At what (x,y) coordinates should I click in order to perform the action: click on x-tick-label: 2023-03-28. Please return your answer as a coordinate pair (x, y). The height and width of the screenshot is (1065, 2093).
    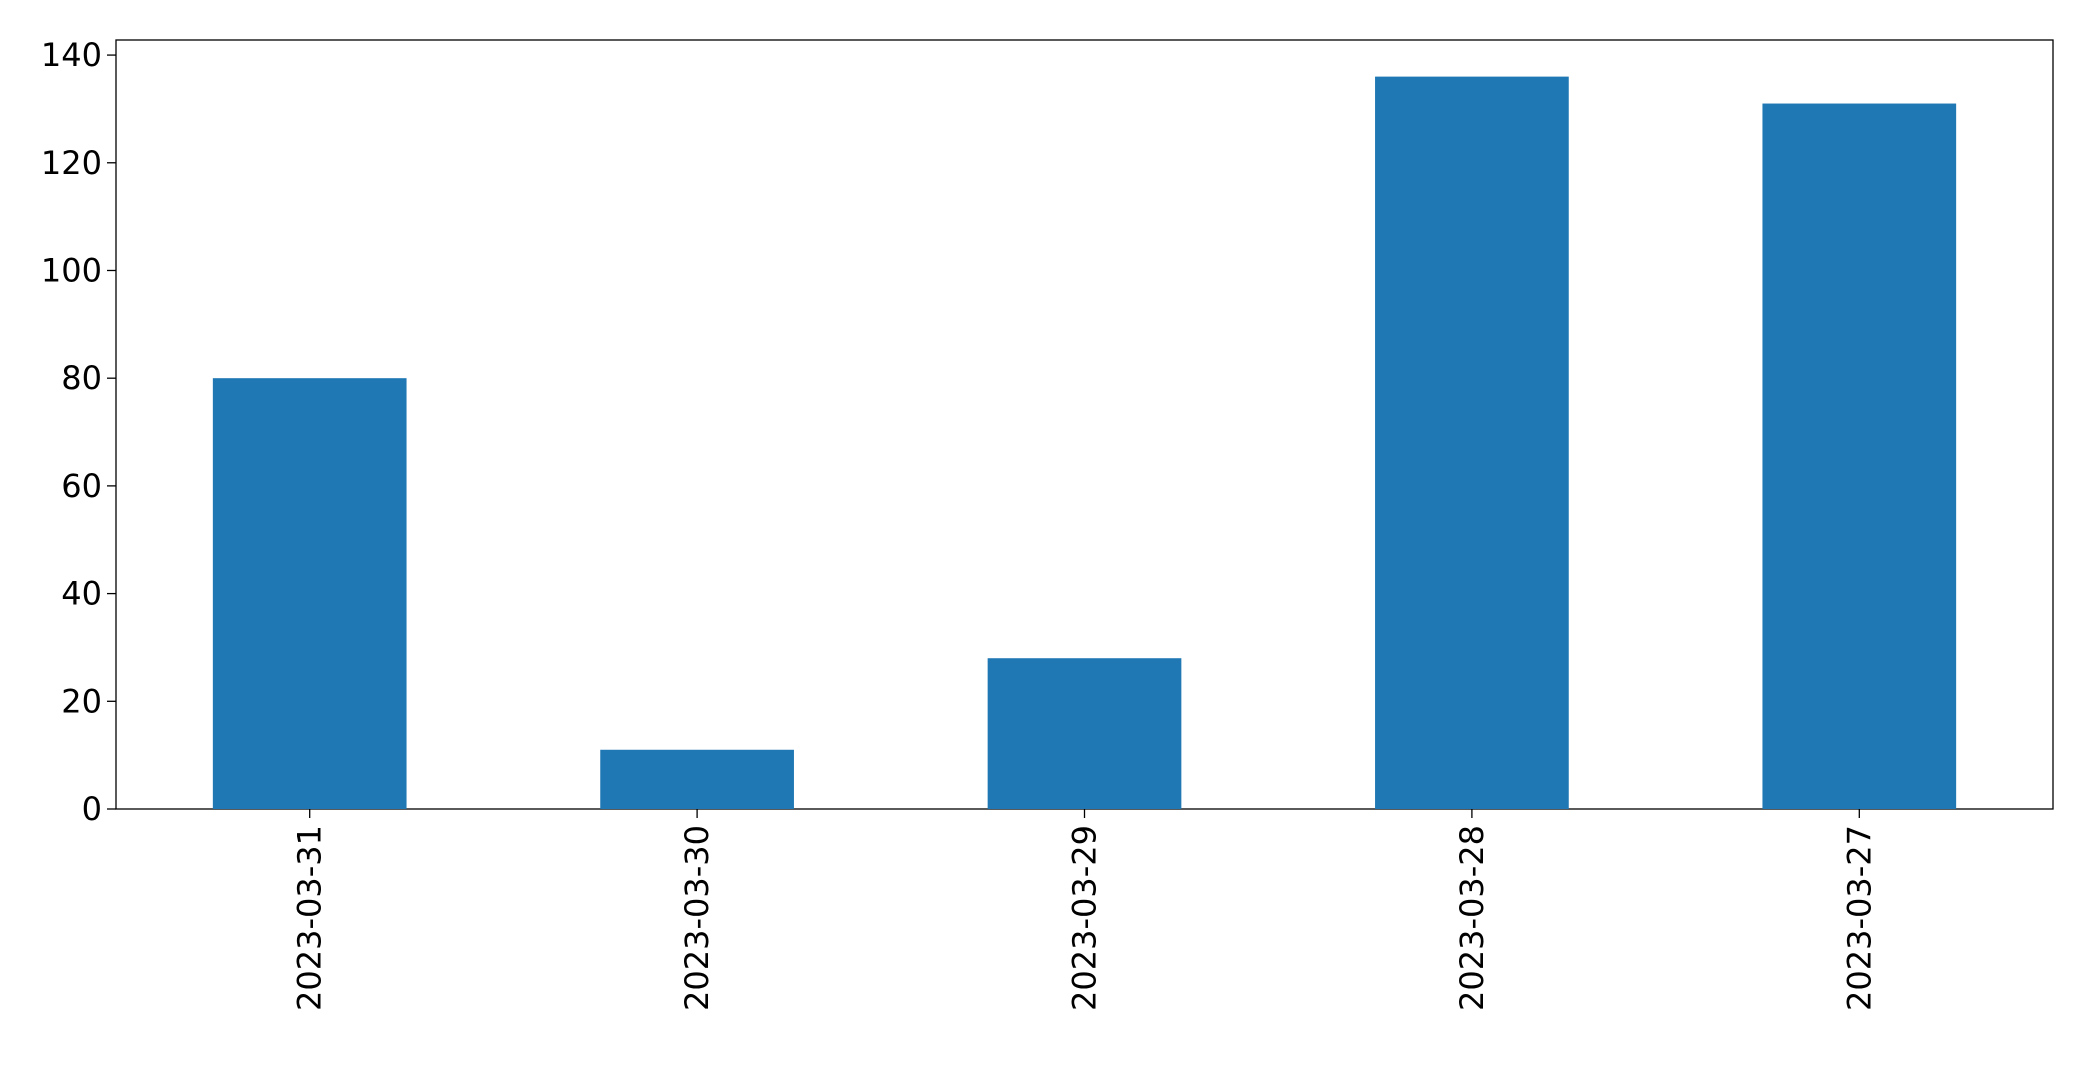
    Looking at the image, I should click on (1472, 918).